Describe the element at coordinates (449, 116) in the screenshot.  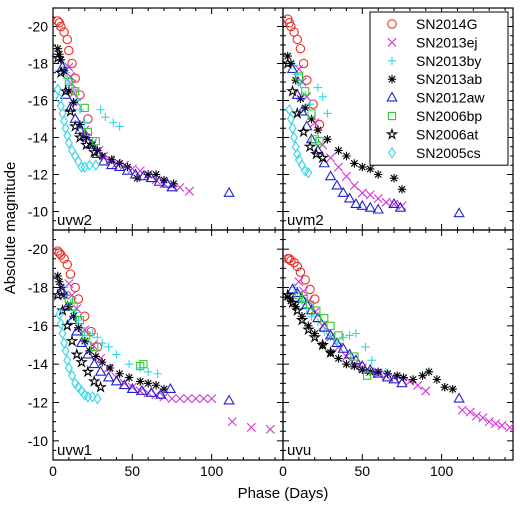
I see `legend-label: SN2006bp` at that location.